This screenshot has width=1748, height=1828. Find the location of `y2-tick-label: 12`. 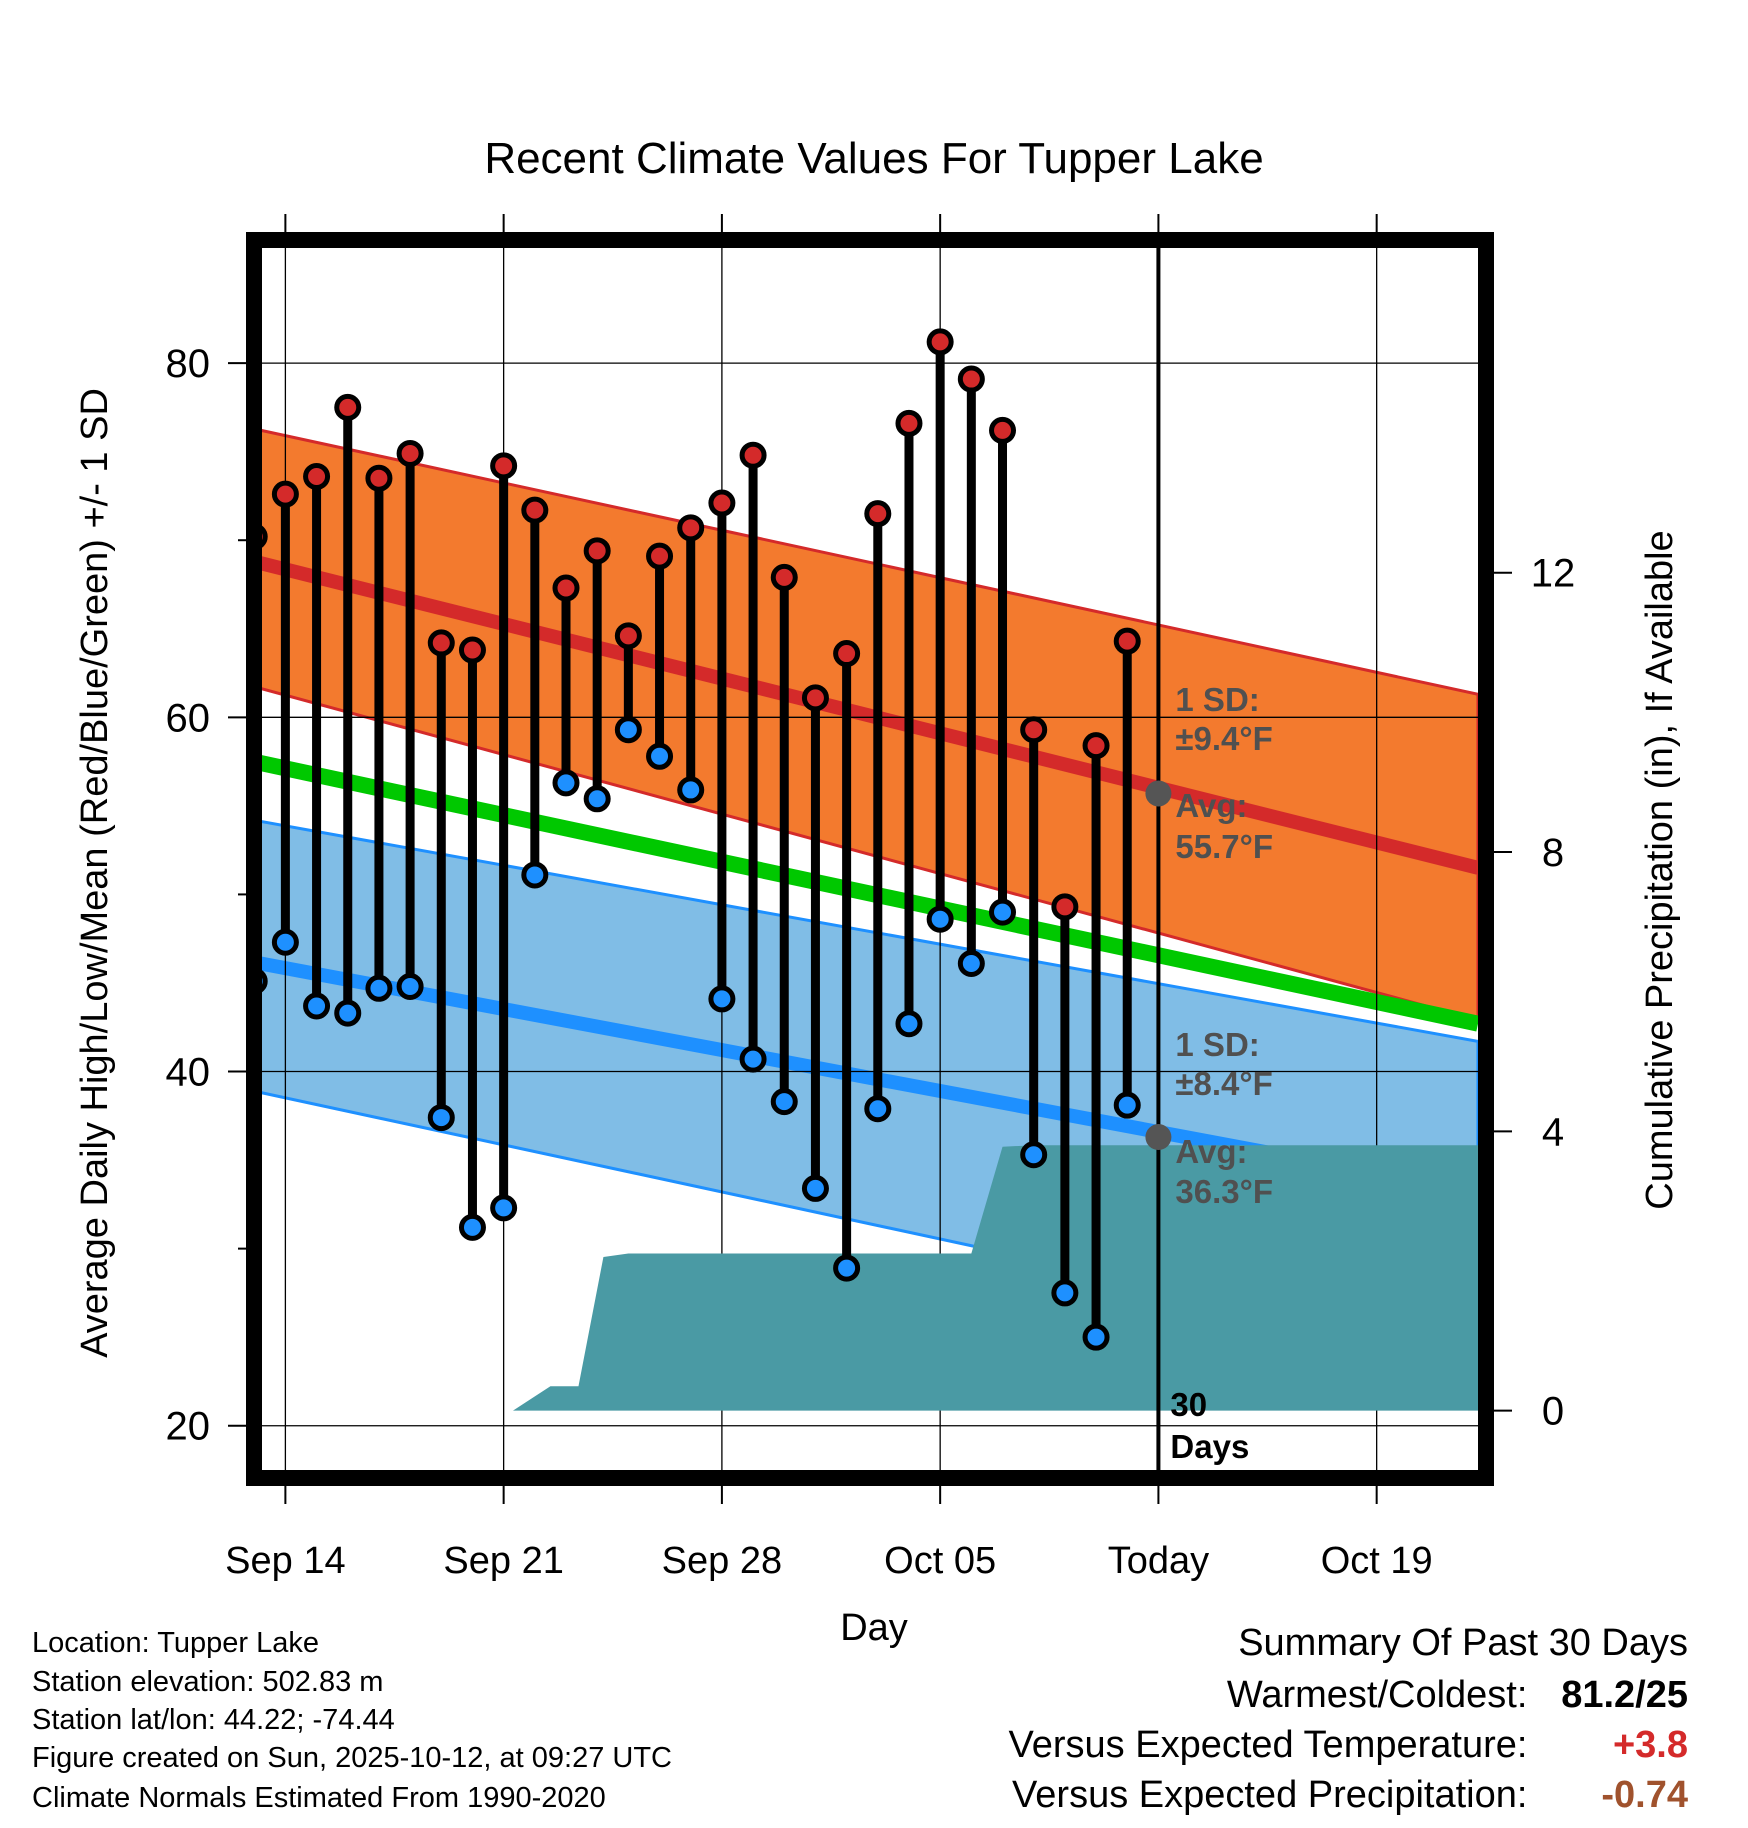

y2-tick-label: 12 is located at coordinates (1553, 574).